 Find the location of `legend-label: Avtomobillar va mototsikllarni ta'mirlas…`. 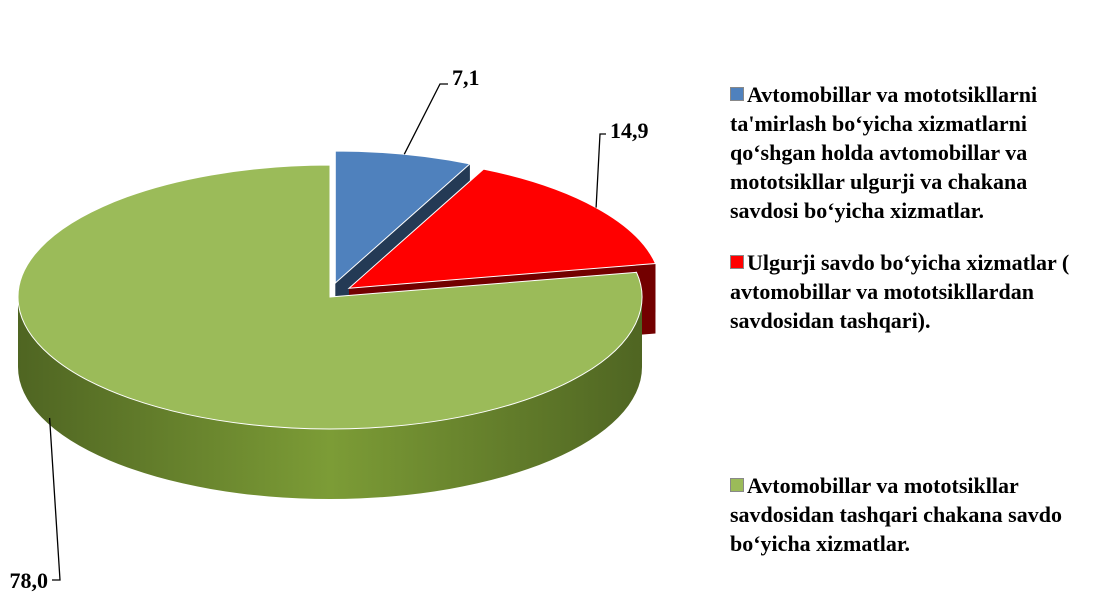

legend-label: Avtomobillar va mototsikllarni ta'mirlas… is located at coordinates (884, 152).